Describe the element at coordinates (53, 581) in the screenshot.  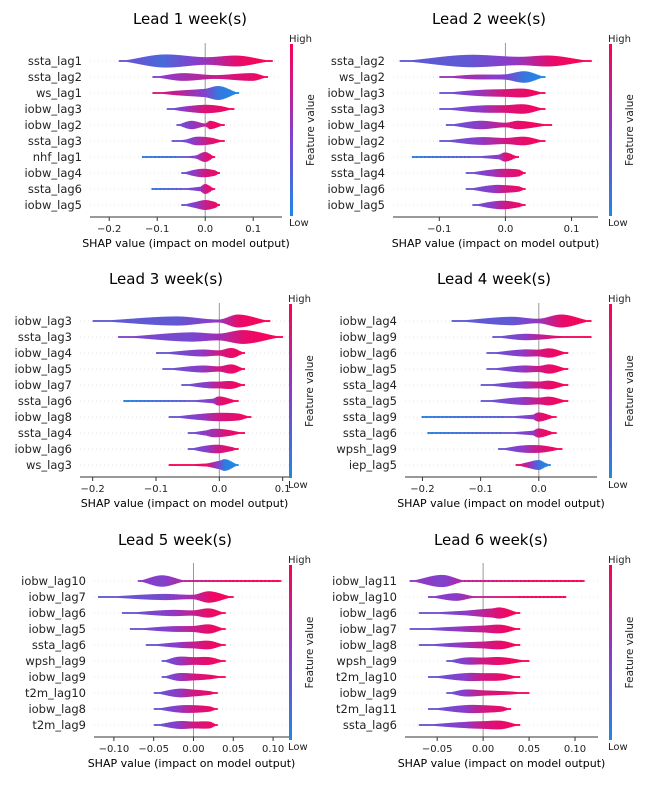
I see `feature-label: iobw_lag10` at that location.